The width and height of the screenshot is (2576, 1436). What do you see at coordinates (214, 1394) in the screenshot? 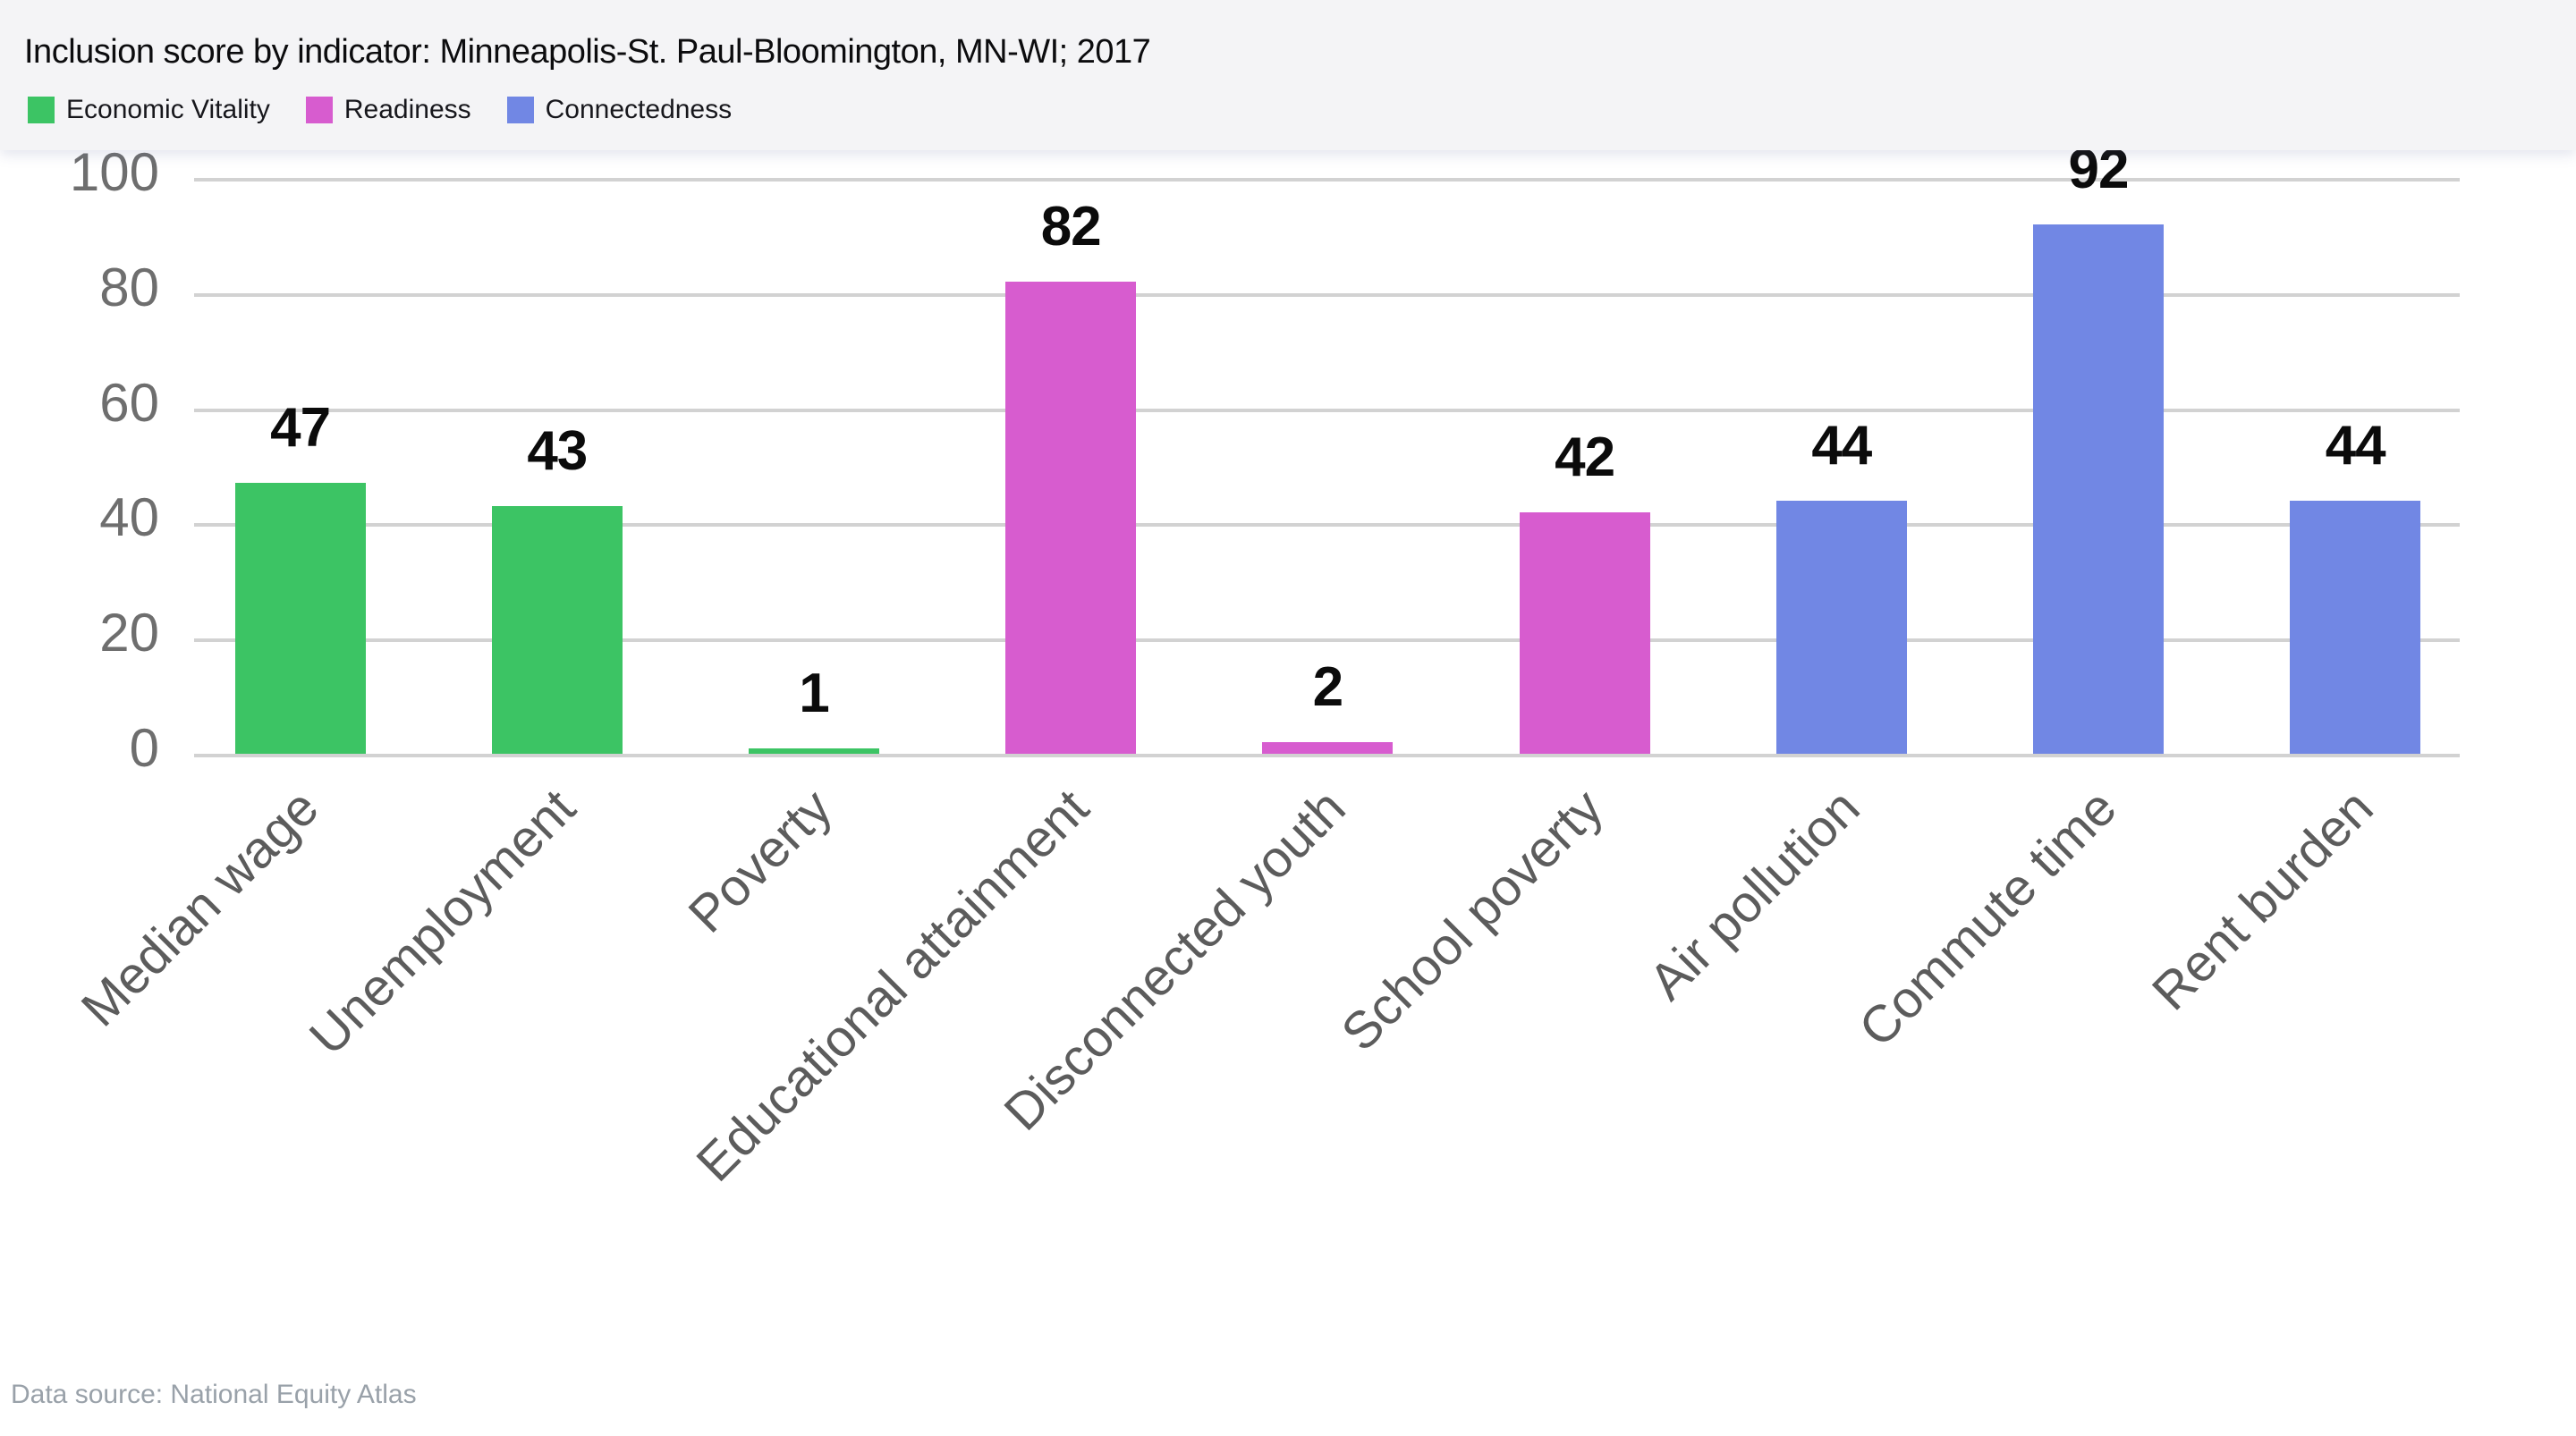
I see `data-source: Data source: National Equity Atlas` at bounding box center [214, 1394].